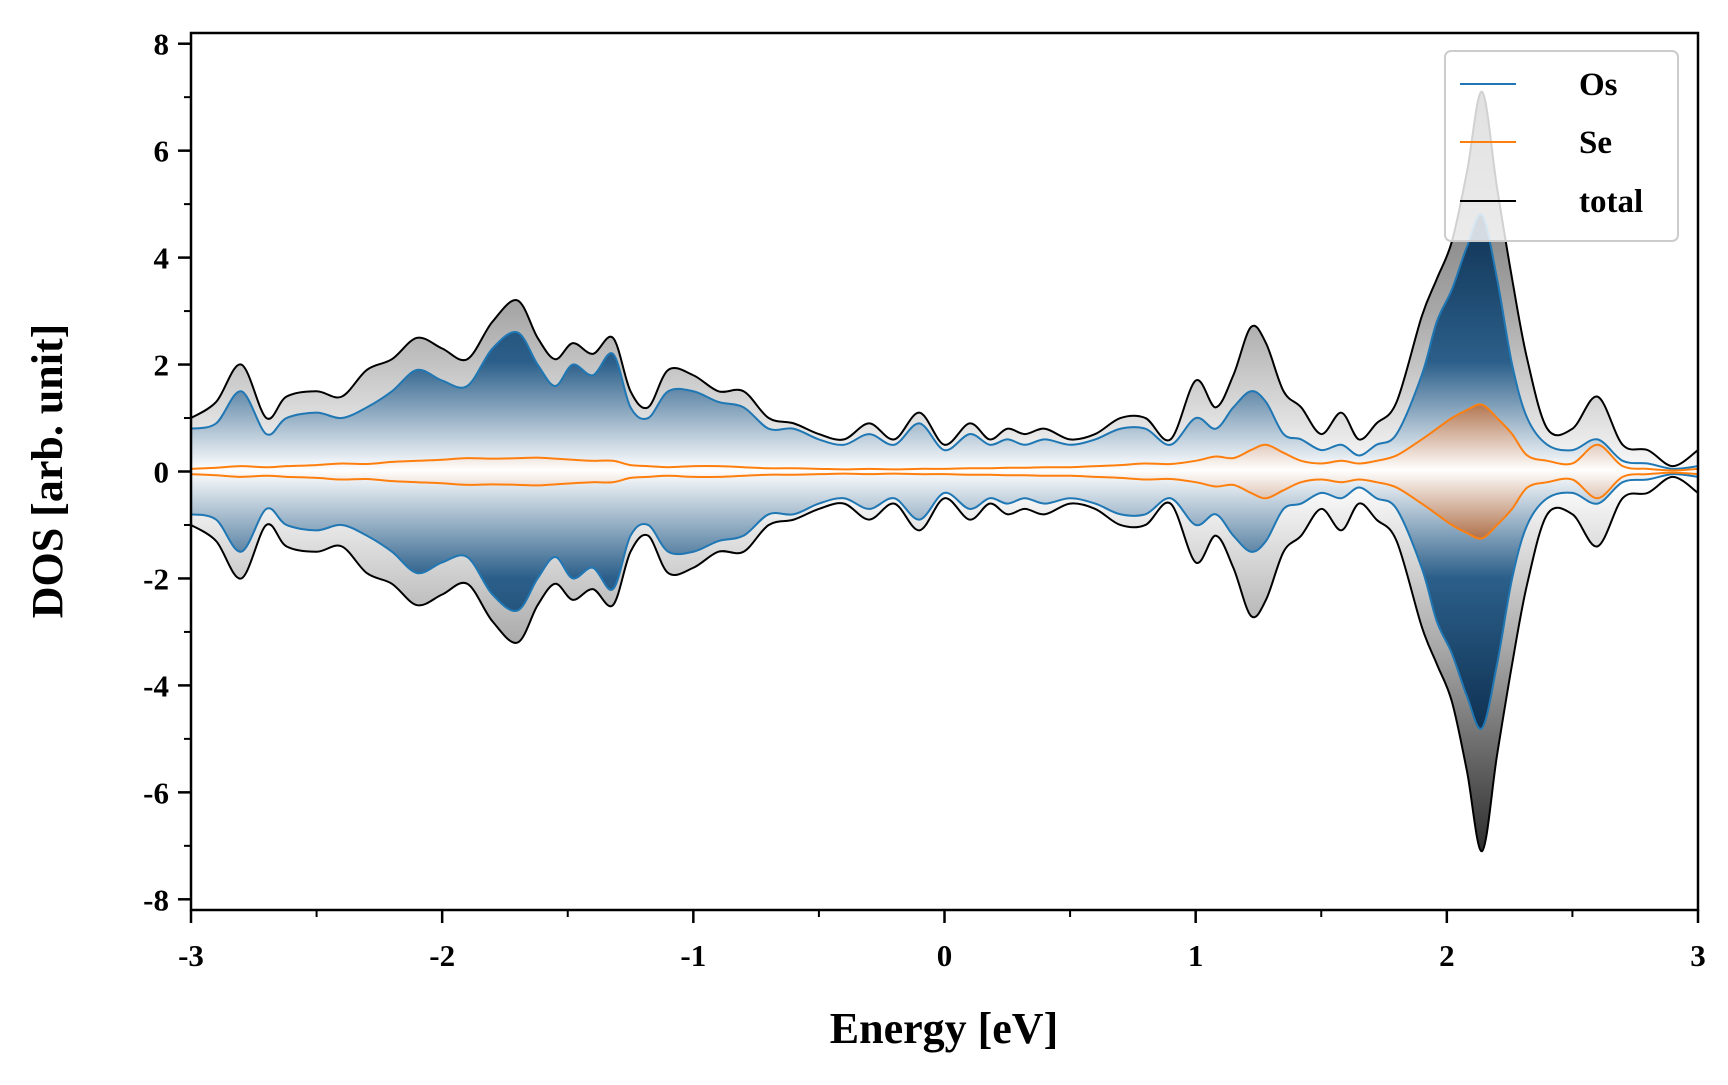  I want to click on series-se-fill, so click(944, 471).